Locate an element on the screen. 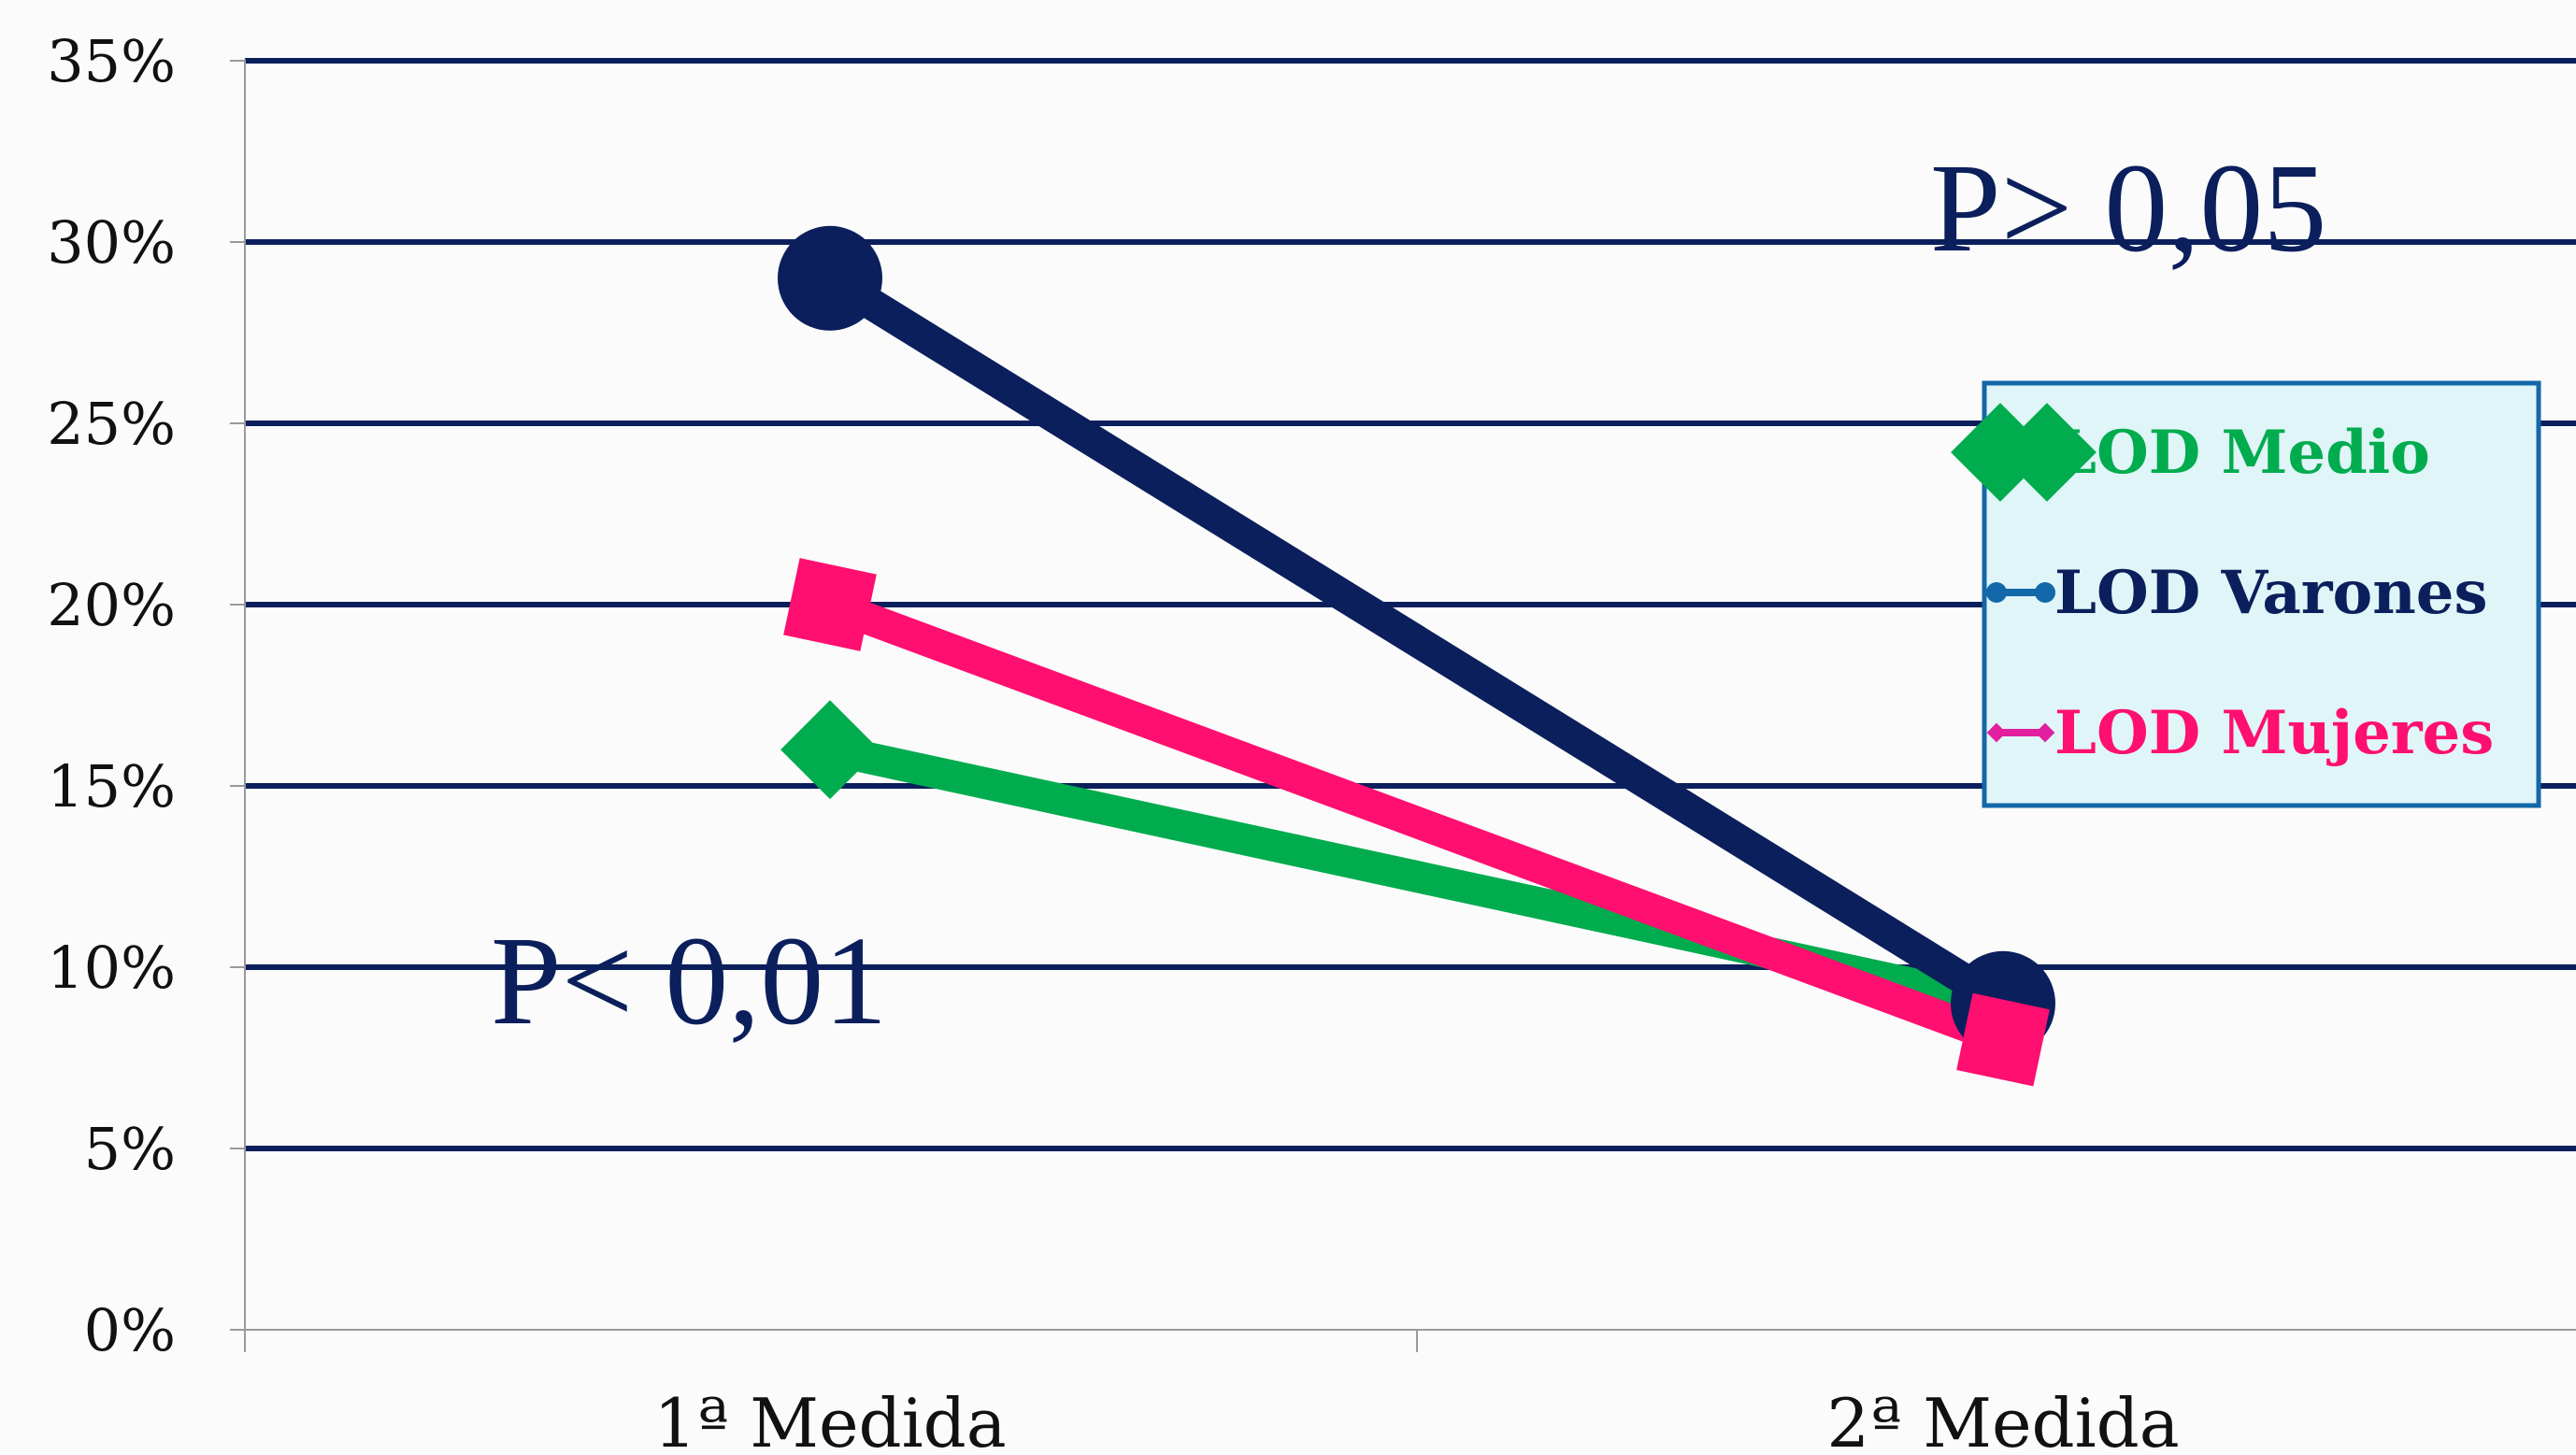  x-tick-label: 2ª Medida is located at coordinates (2002, 1419).